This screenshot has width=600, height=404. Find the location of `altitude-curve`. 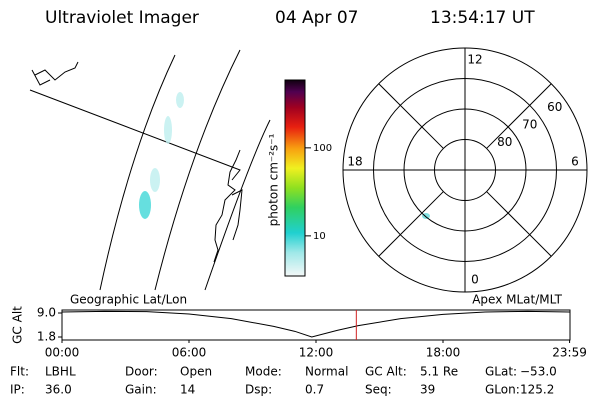

altitude-curve is located at coordinates (315, 324).